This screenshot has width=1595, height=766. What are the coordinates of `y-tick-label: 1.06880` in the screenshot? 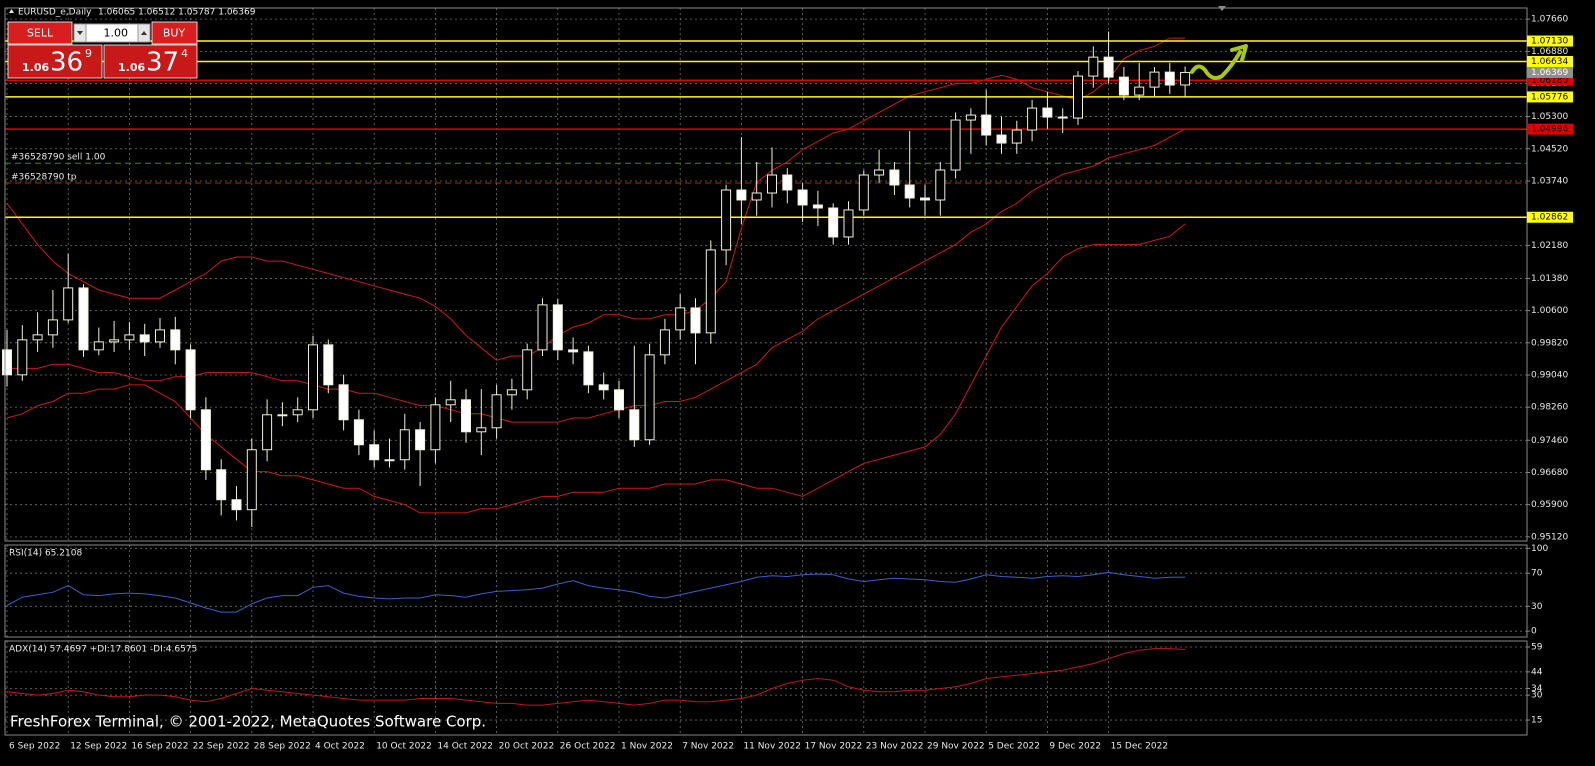 It's located at (1549, 52).